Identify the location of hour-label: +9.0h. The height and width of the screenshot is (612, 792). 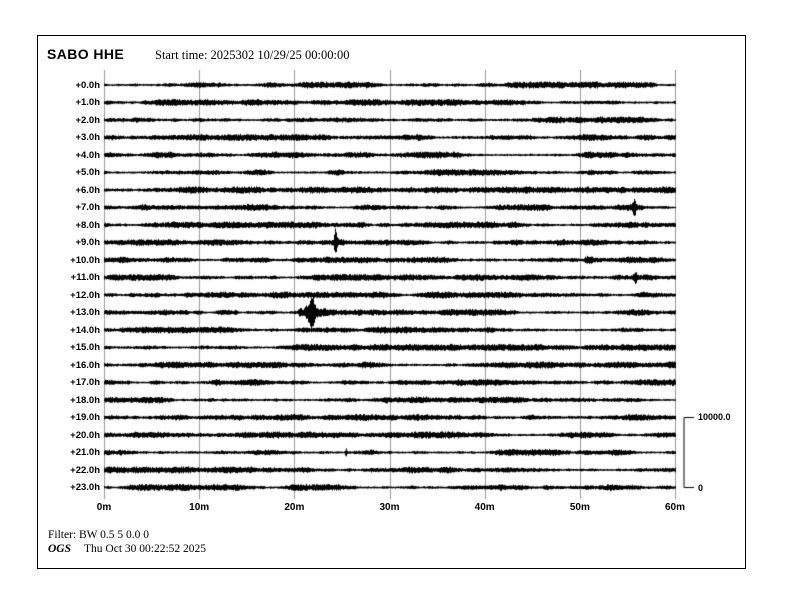
(87, 242).